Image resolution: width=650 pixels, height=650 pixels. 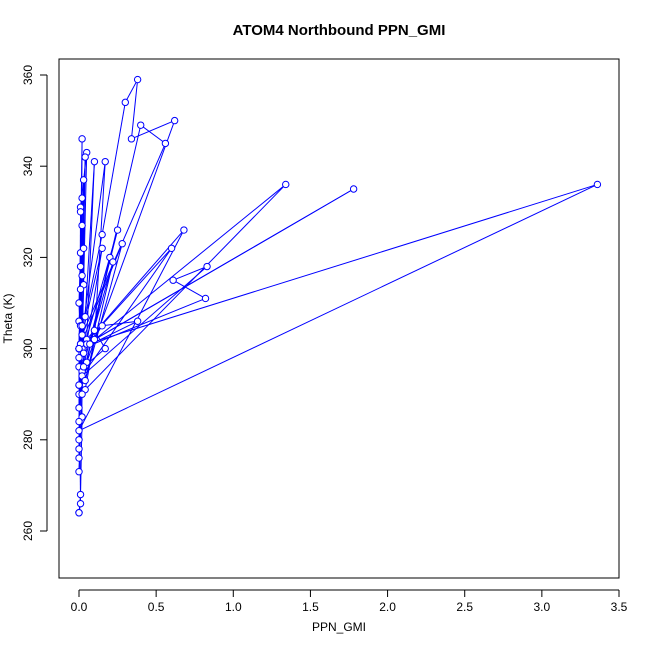 What do you see at coordinates (464, 607) in the screenshot?
I see `x-tick-label: 2.5` at bounding box center [464, 607].